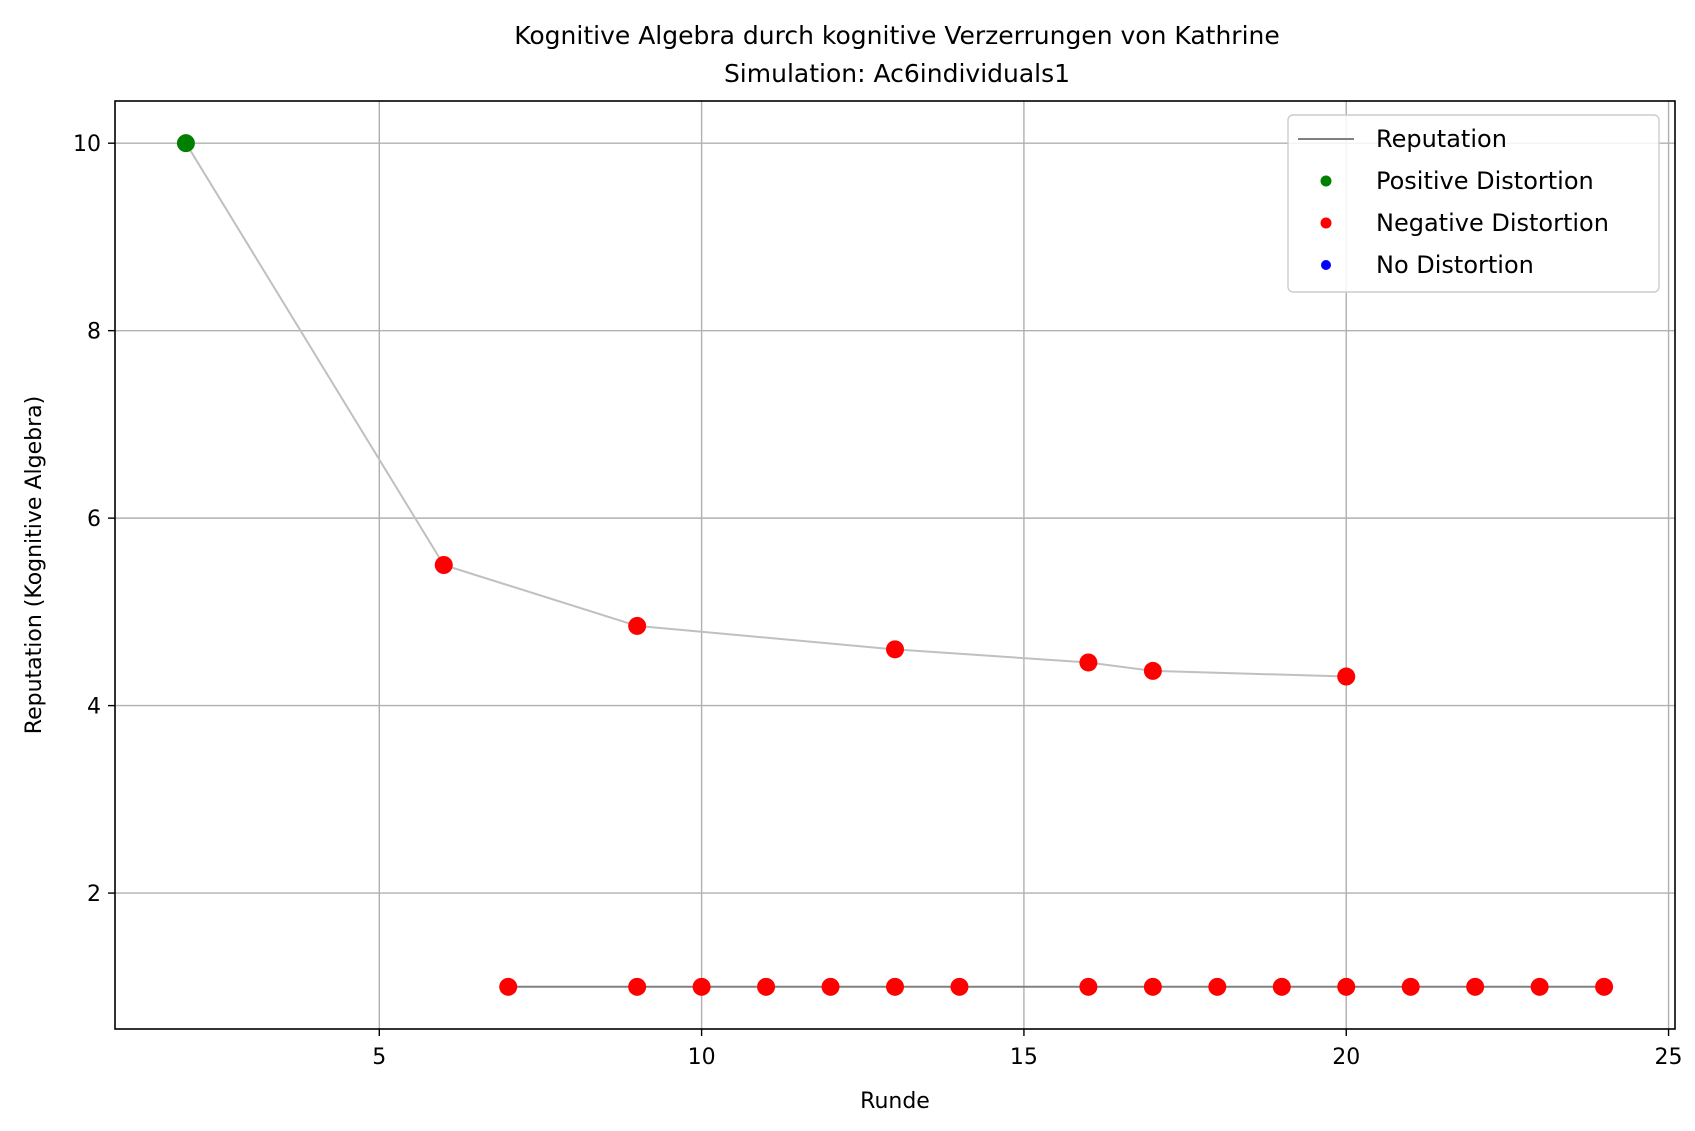 This screenshot has height=1131, width=1695. What do you see at coordinates (897, 73) in the screenshot?
I see `chart-subtitle: Simulation: Ac6individuals1` at bounding box center [897, 73].